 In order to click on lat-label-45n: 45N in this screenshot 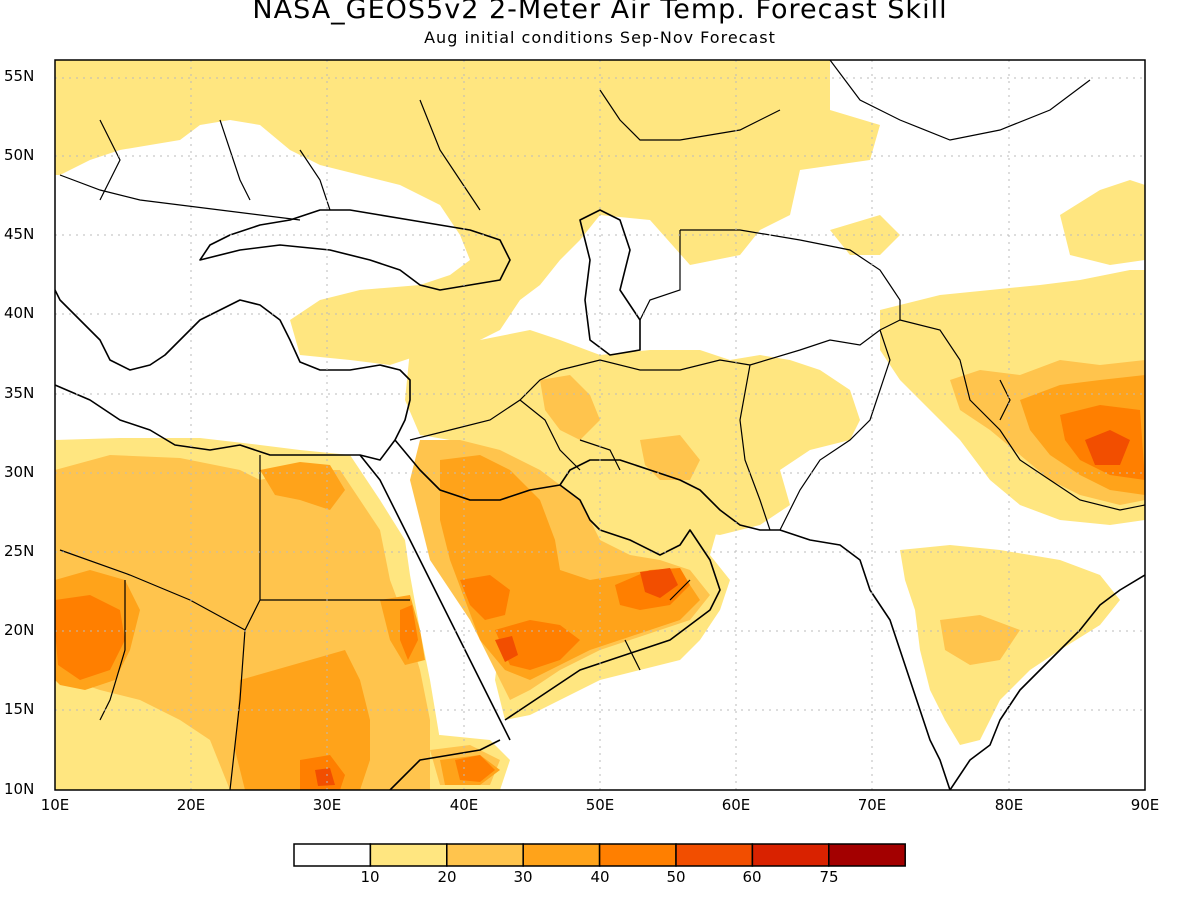, I will do `click(19, 234)`.